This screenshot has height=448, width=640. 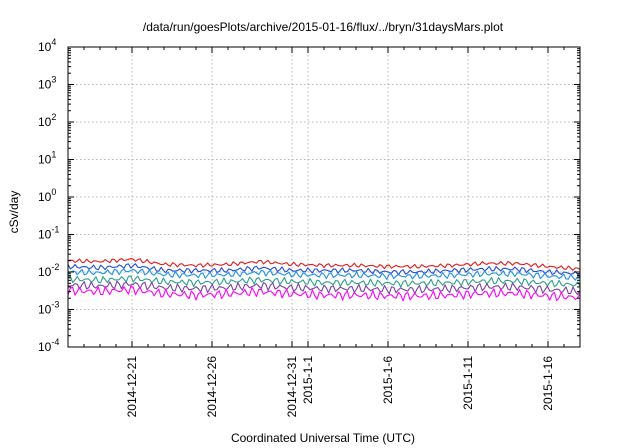 What do you see at coordinates (323, 438) in the screenshot?
I see `x-axis-label: Coordinated Universal Time (UTC)` at bounding box center [323, 438].